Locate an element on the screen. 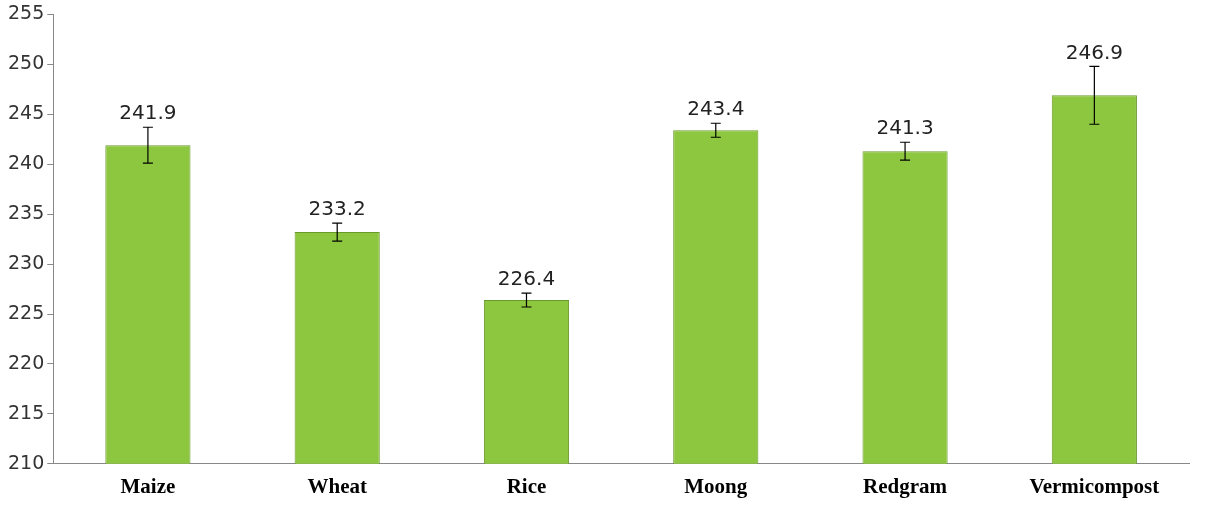  x-tick-label: Redgram is located at coordinates (905, 485).